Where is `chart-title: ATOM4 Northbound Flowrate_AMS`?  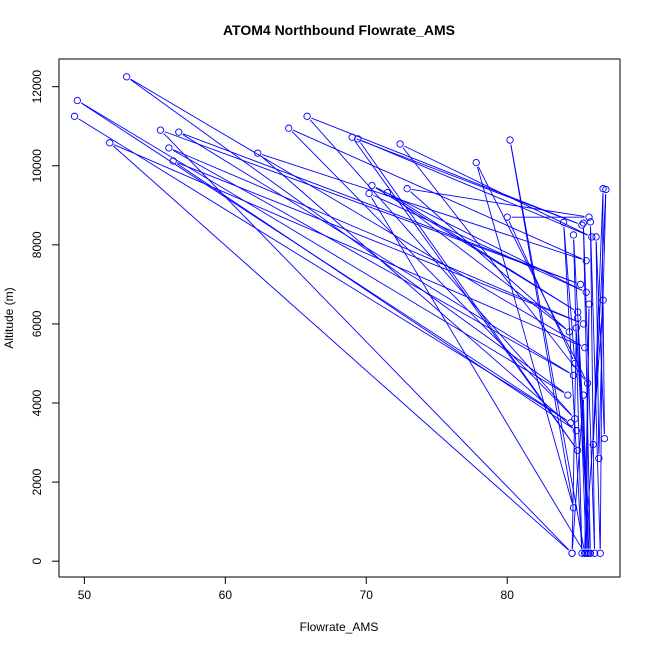 chart-title: ATOM4 Northbound Flowrate_AMS is located at coordinates (339, 30).